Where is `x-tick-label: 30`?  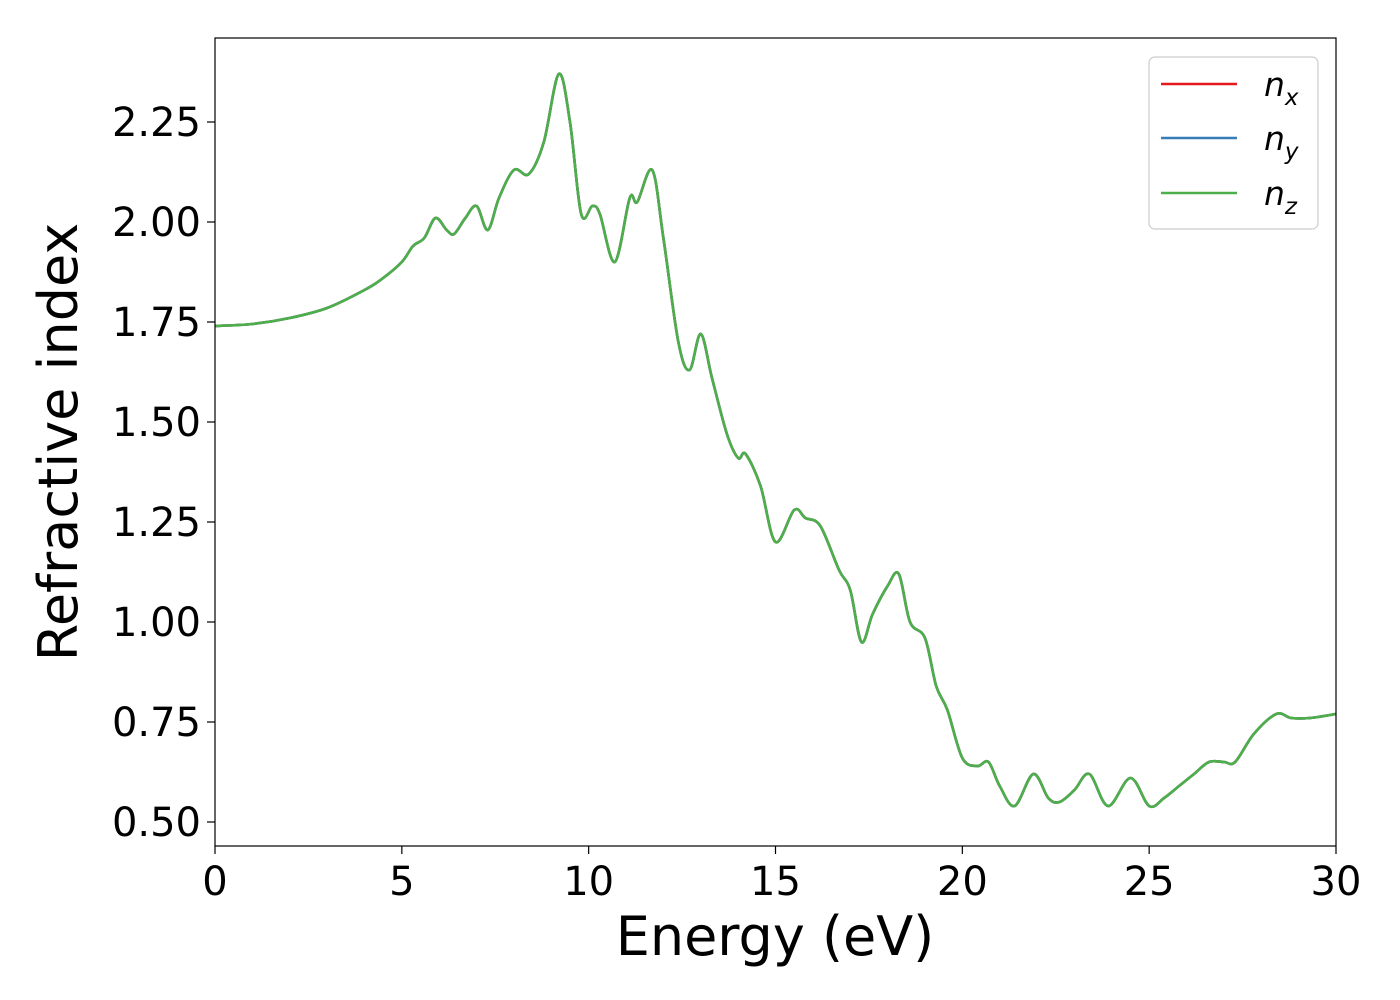 x-tick-label: 30 is located at coordinates (1336, 882).